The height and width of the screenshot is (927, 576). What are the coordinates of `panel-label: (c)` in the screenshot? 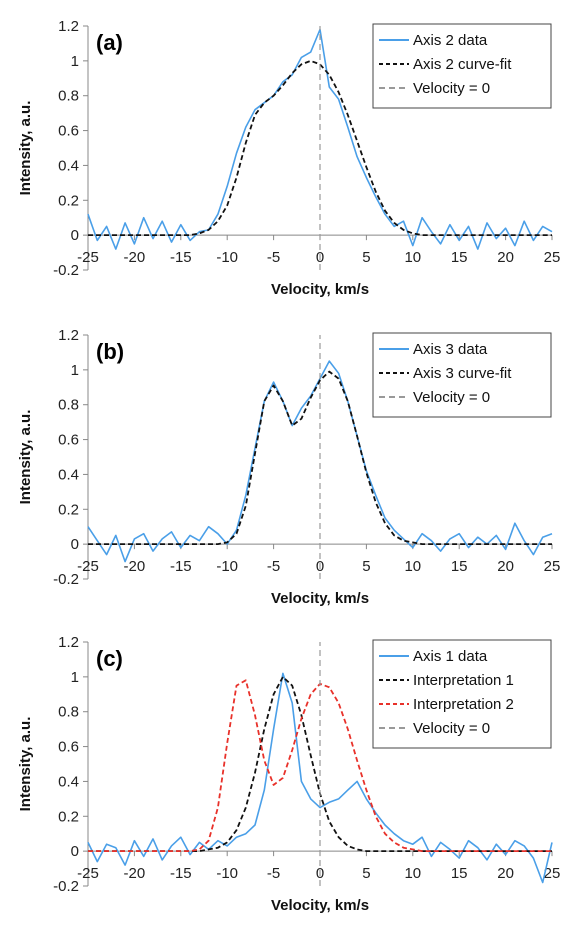 It's located at (109, 658).